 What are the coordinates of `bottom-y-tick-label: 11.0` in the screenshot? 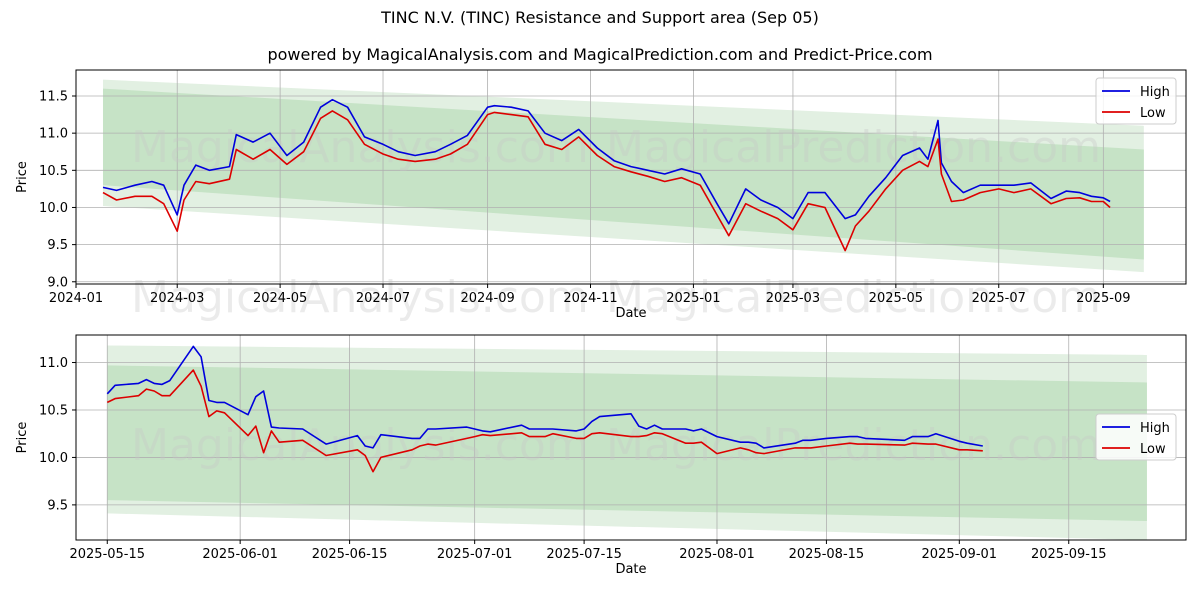 It's located at (53, 363).